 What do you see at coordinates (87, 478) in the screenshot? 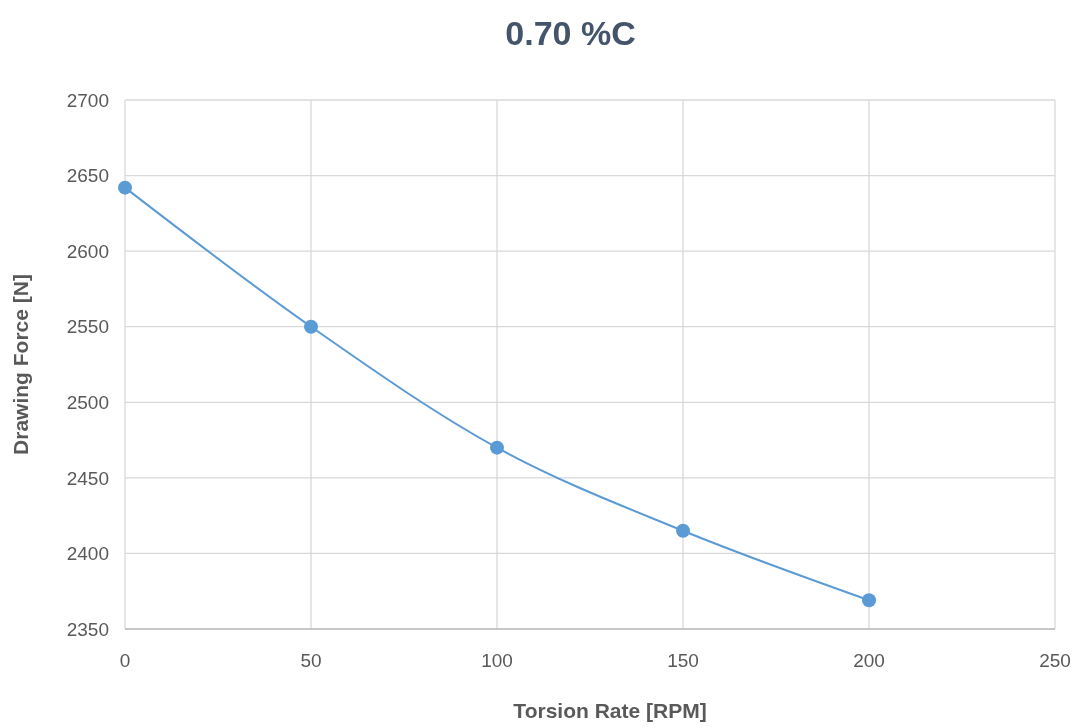
I see `y-tick-label: 2450` at bounding box center [87, 478].